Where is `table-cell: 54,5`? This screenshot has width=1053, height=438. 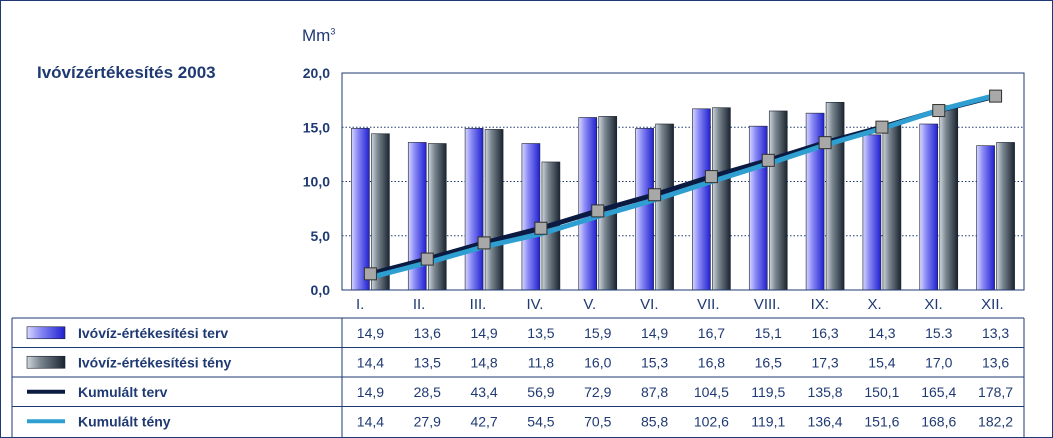
table-cell: 54,5 is located at coordinates (540, 421).